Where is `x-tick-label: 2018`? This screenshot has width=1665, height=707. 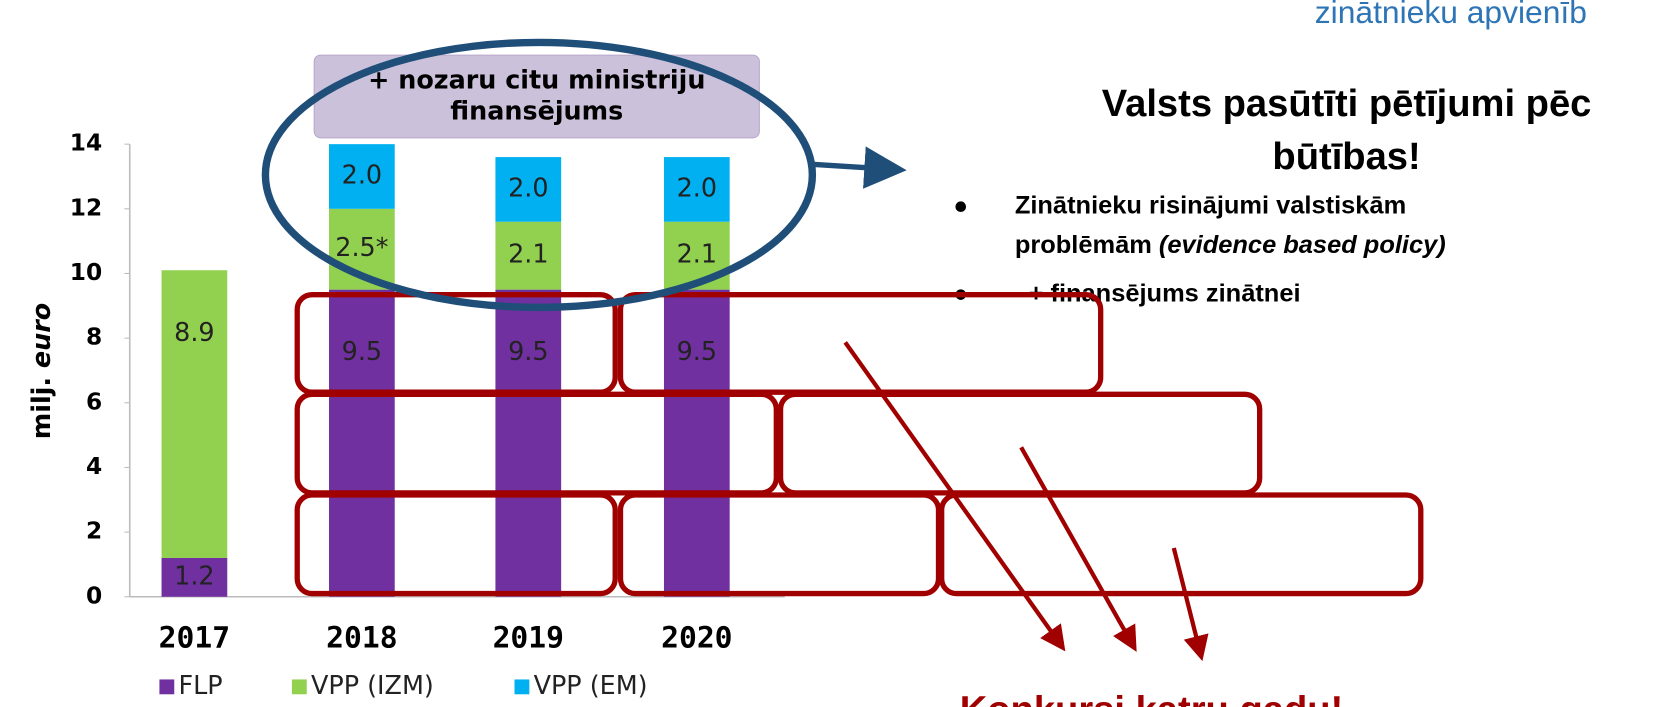 x-tick-label: 2018 is located at coordinates (361, 637).